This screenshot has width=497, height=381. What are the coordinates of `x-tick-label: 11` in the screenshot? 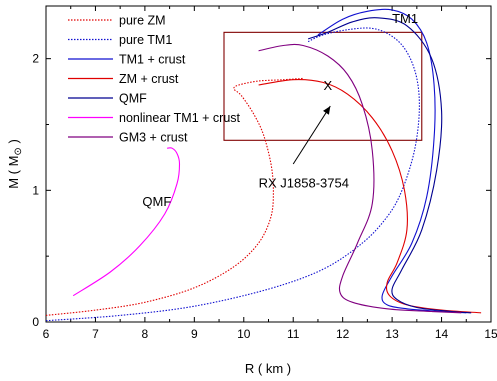 It's located at (293, 334).